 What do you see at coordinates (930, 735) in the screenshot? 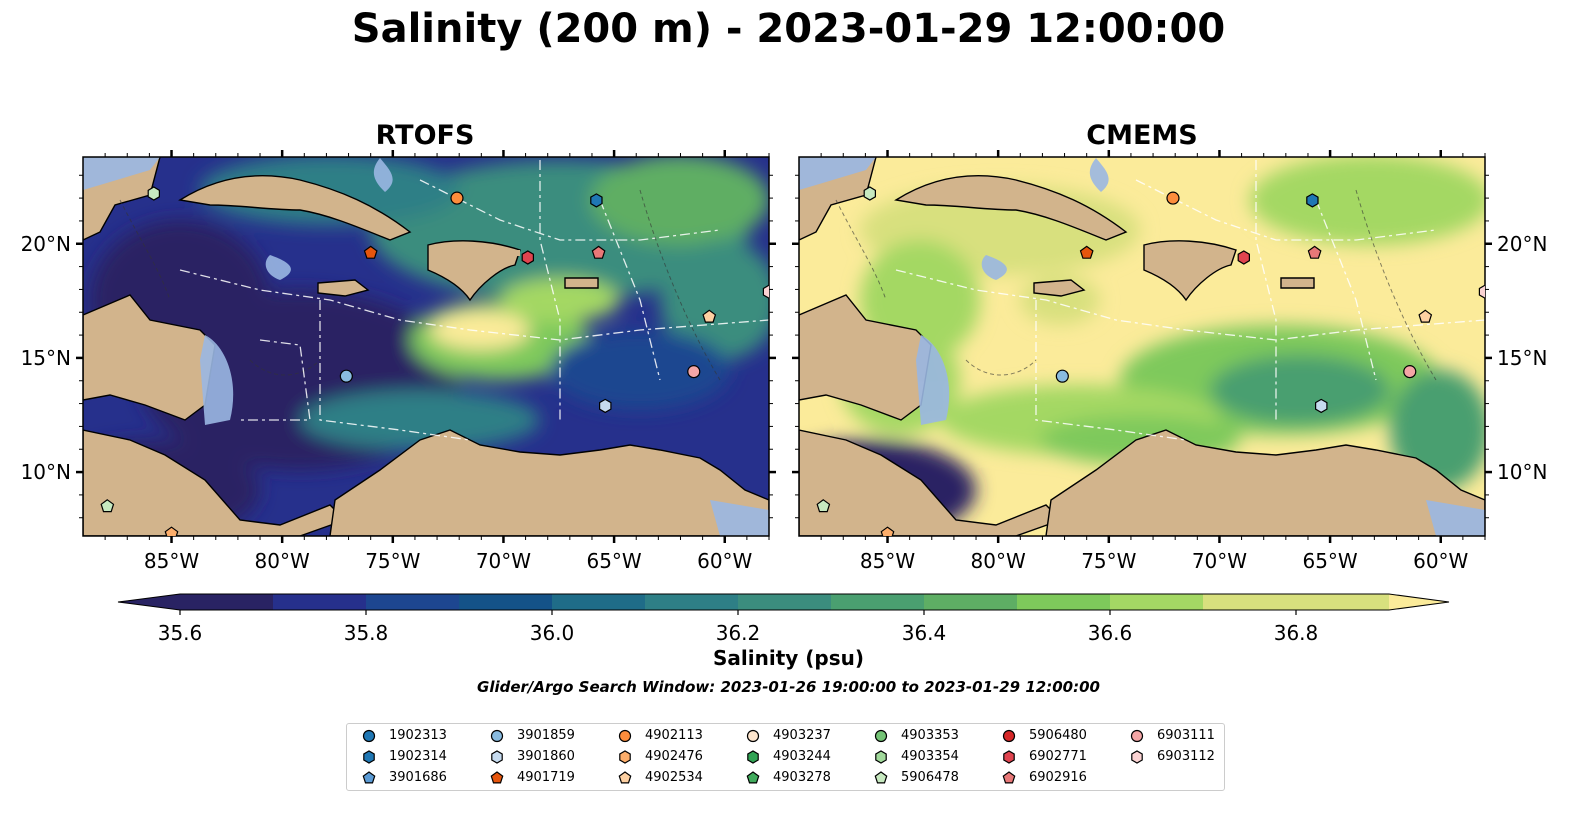
I see `legend-label: 4903353` at bounding box center [930, 735].